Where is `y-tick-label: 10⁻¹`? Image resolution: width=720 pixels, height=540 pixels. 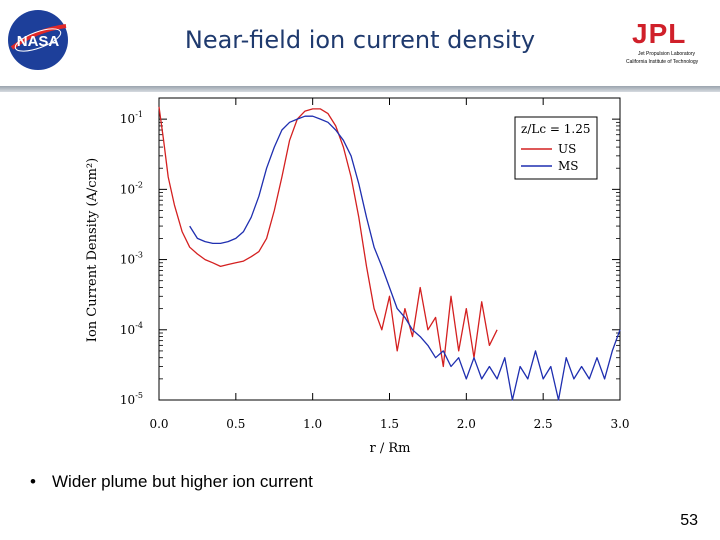
y-tick-label: 10⁻¹ is located at coordinates (131, 118).